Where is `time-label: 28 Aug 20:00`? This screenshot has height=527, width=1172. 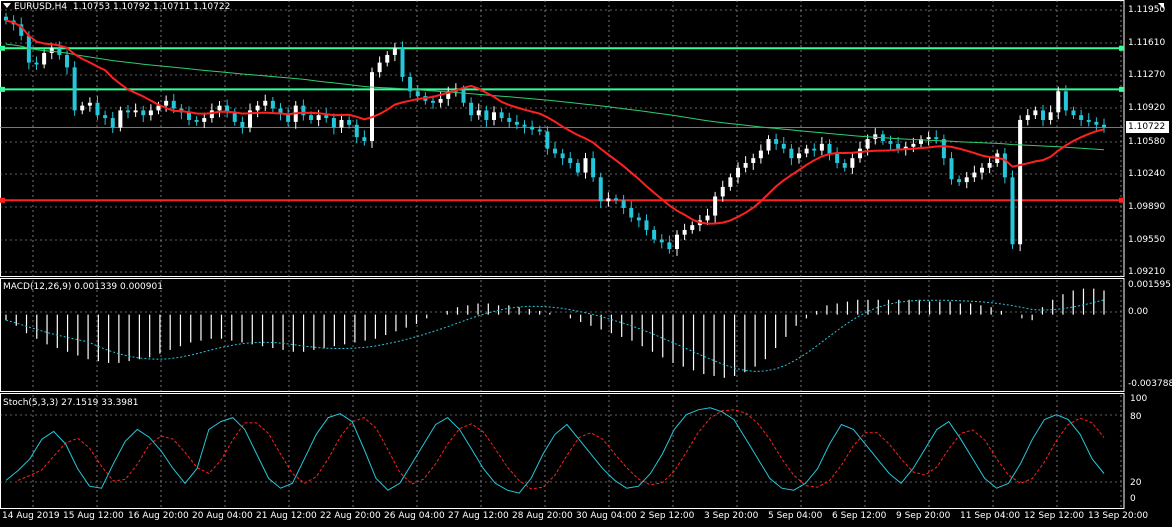
time-label: 28 Aug 20:00 is located at coordinates (542, 516).